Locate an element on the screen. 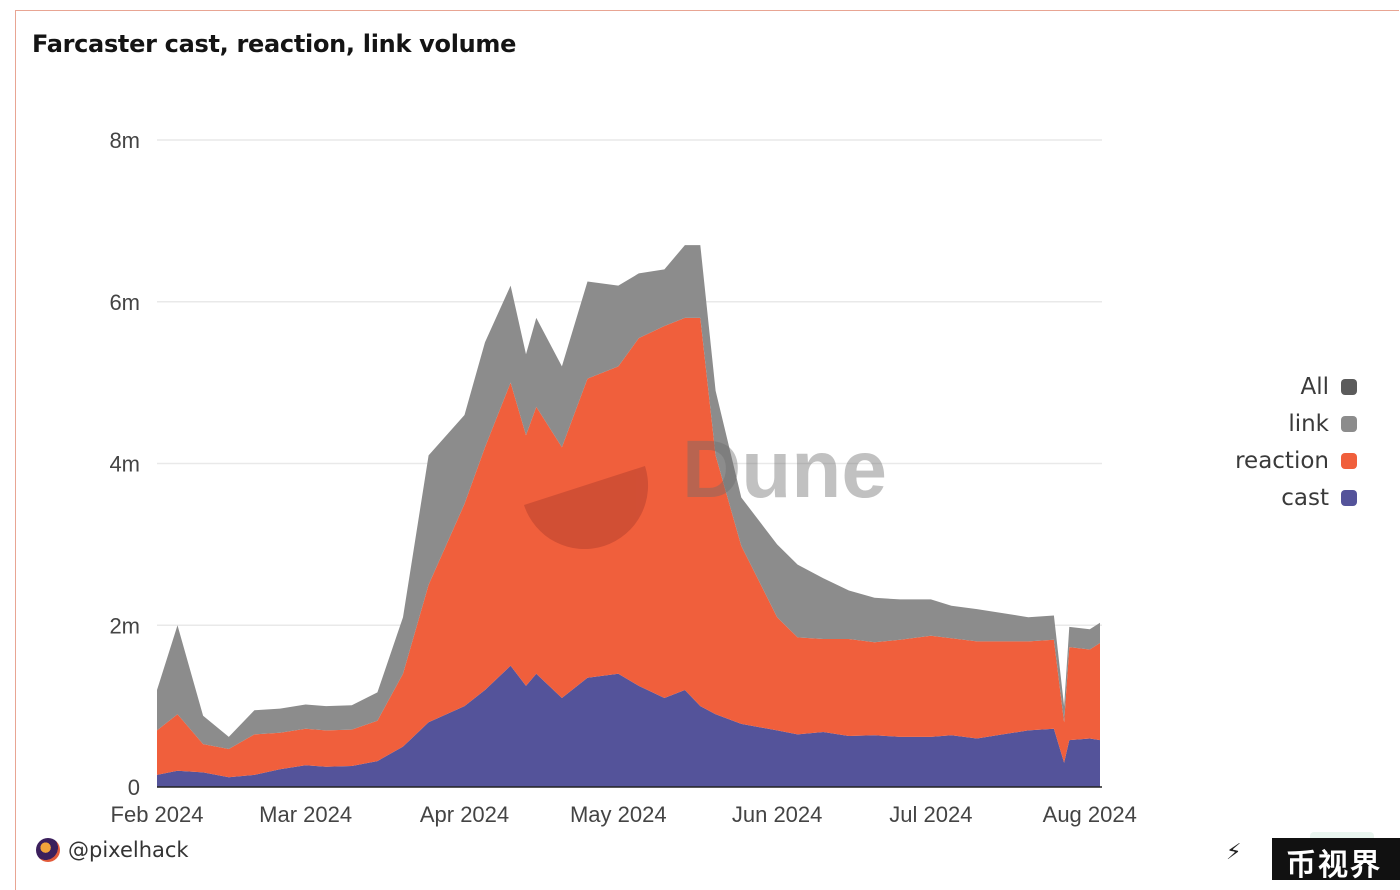  legend: All link reaction cast is located at coordinates (1280, 442).